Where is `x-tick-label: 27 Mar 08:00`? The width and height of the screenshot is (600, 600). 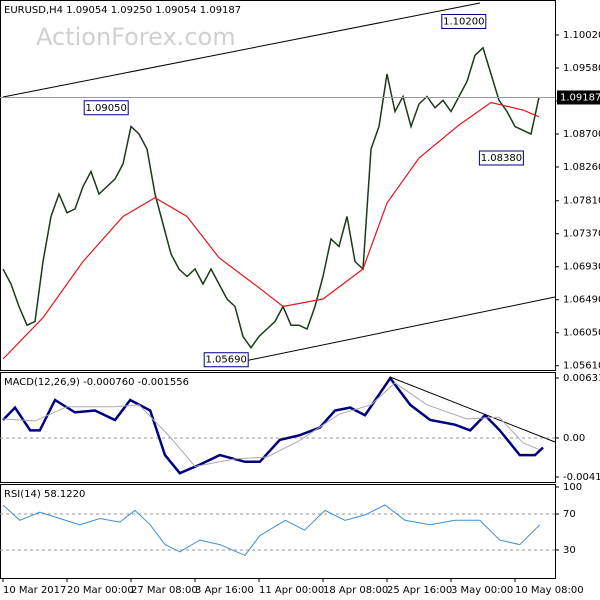
x-tick-label: 27 Mar 08:00 is located at coordinates (164, 590).